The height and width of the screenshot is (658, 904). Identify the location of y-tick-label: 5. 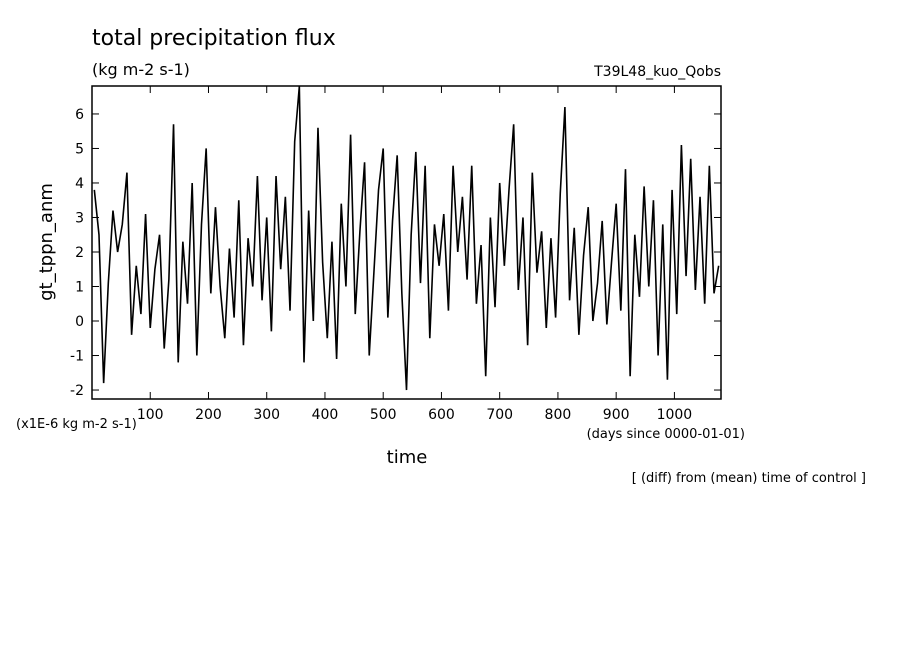
(79, 149).